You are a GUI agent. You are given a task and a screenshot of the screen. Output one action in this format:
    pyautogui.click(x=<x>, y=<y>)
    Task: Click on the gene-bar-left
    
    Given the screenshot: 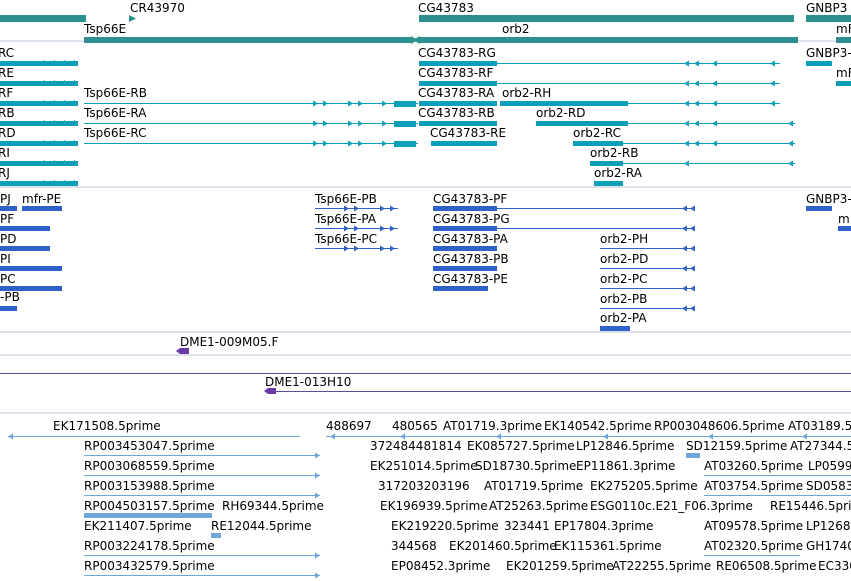 What is the action you would take?
    pyautogui.click(x=43, y=18)
    